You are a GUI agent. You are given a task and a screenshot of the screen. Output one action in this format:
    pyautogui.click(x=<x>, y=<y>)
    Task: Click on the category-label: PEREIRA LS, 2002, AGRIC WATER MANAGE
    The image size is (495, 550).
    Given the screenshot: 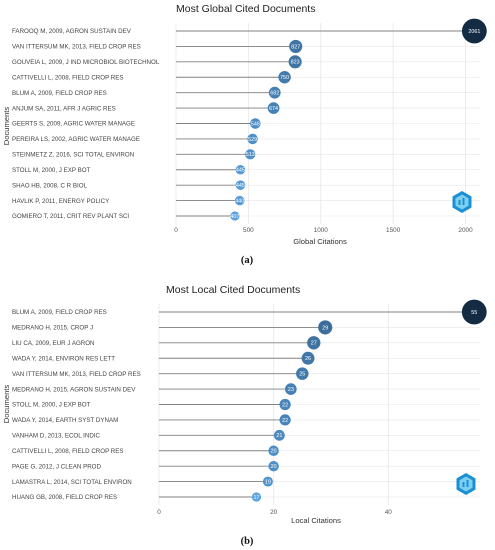 What is the action you would take?
    pyautogui.click(x=76, y=139)
    